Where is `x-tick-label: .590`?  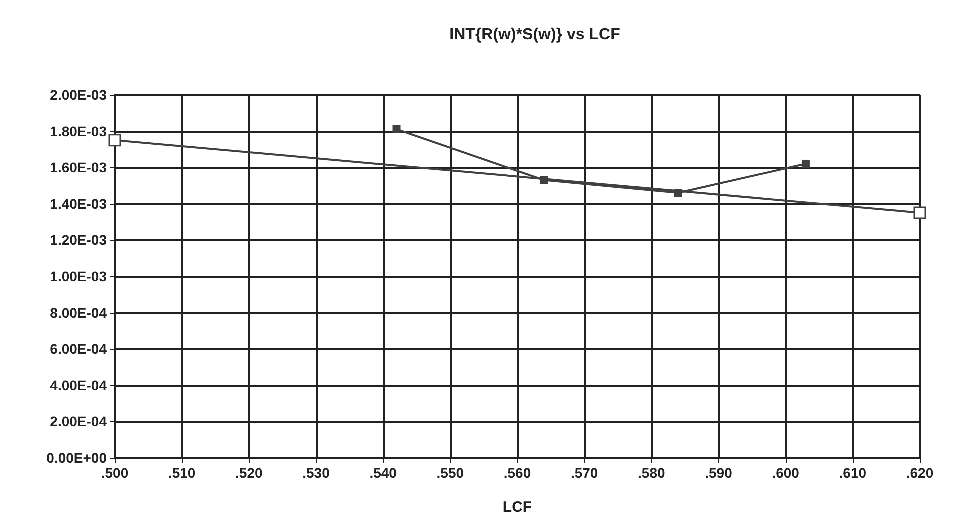 x-tick-label: .590 is located at coordinates (719, 473).